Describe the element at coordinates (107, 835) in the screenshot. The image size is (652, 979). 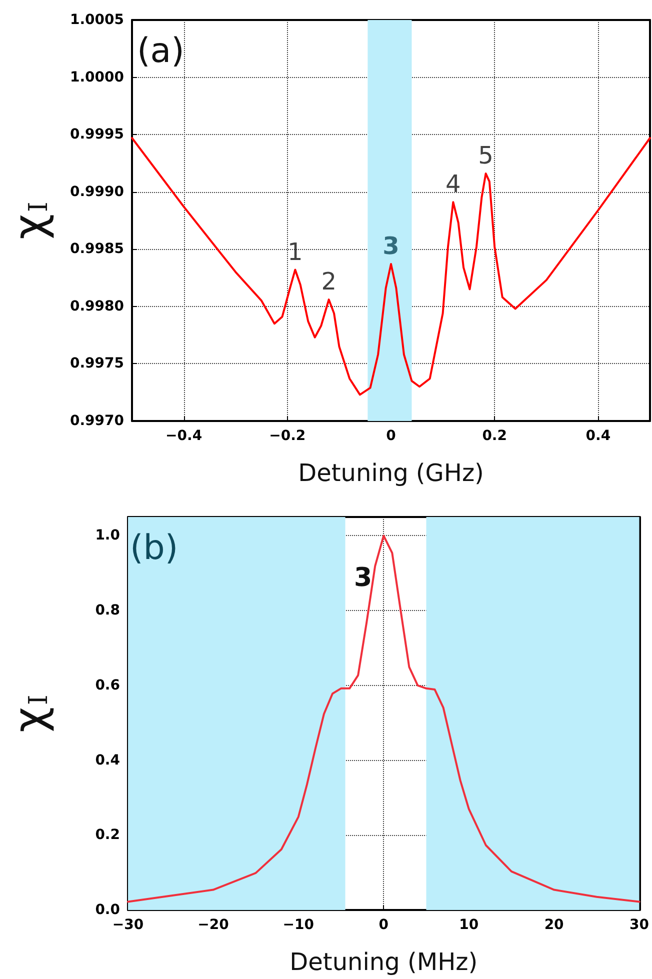
I see `y-tick-label: 0.2` at that location.